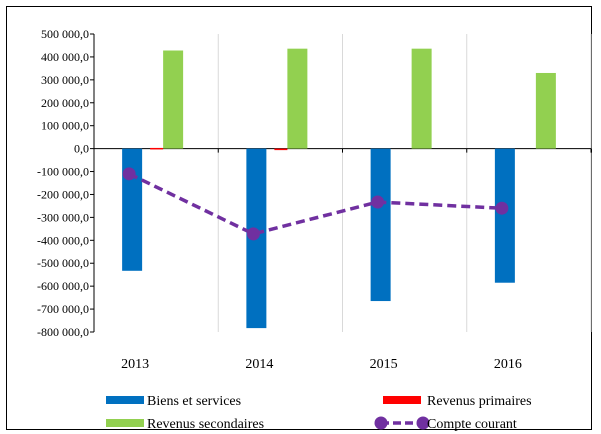 The height and width of the screenshot is (434, 601). I want to click on y-tick-label: -700 000,0, so click(63, 309).